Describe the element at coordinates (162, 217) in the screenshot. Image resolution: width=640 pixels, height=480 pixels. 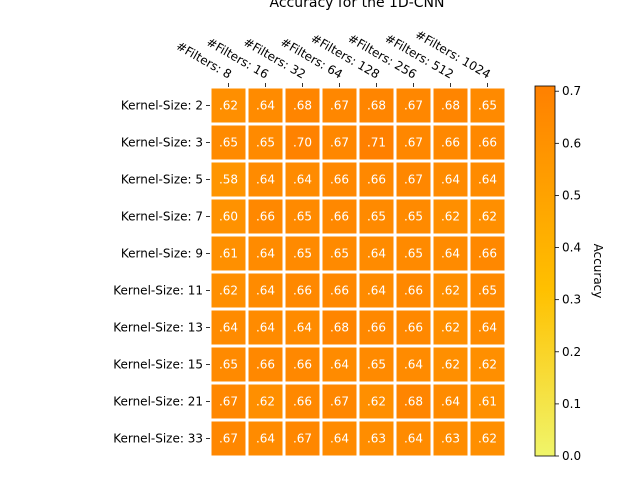
I see `y-tick-label: Kernel-Size: 7` at that location.